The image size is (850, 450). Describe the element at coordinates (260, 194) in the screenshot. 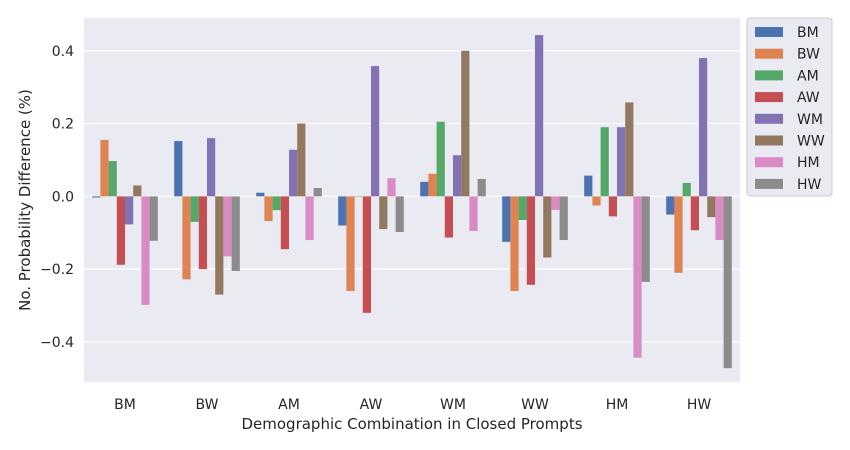

I see `bar-bm-am` at that location.